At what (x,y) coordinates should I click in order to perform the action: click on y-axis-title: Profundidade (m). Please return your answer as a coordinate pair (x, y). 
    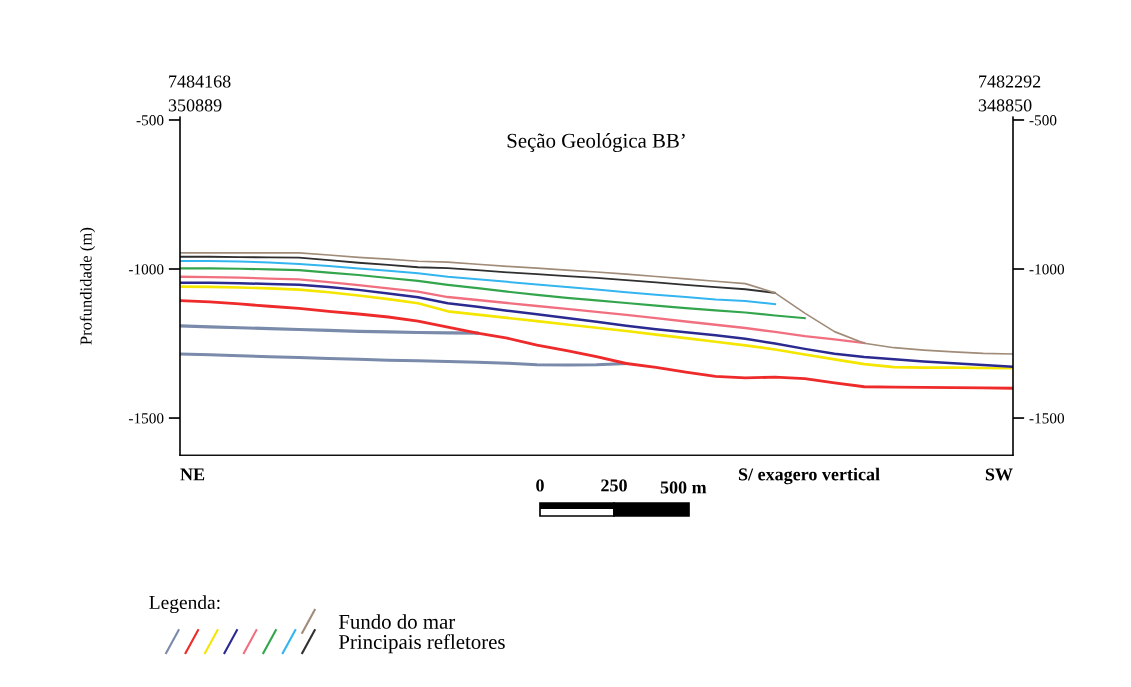
    Looking at the image, I should click on (87, 286).